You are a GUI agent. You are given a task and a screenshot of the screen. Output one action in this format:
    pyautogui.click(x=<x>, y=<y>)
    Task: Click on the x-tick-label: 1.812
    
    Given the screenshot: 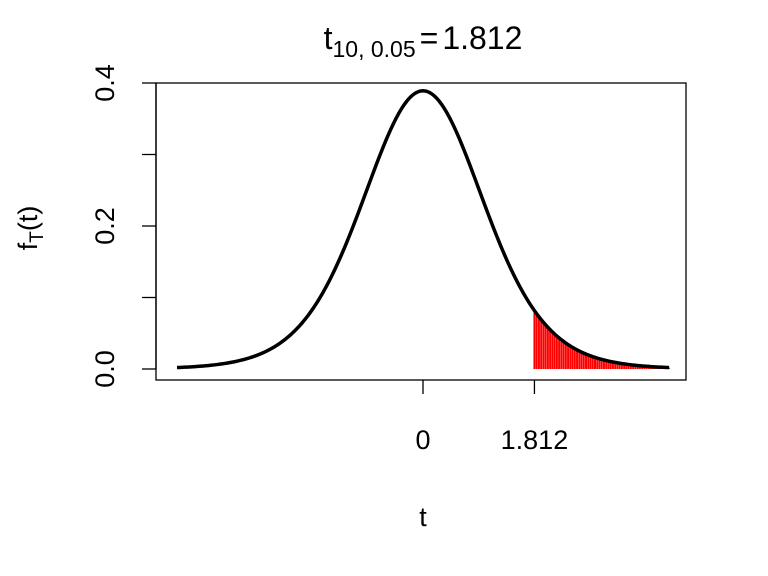 What is the action you would take?
    pyautogui.click(x=535, y=440)
    